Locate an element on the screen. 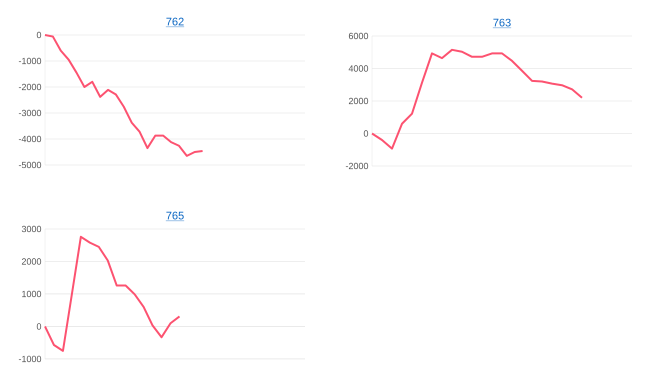 This screenshot has width=652, height=382. chart-title: 765 is located at coordinates (175, 216).